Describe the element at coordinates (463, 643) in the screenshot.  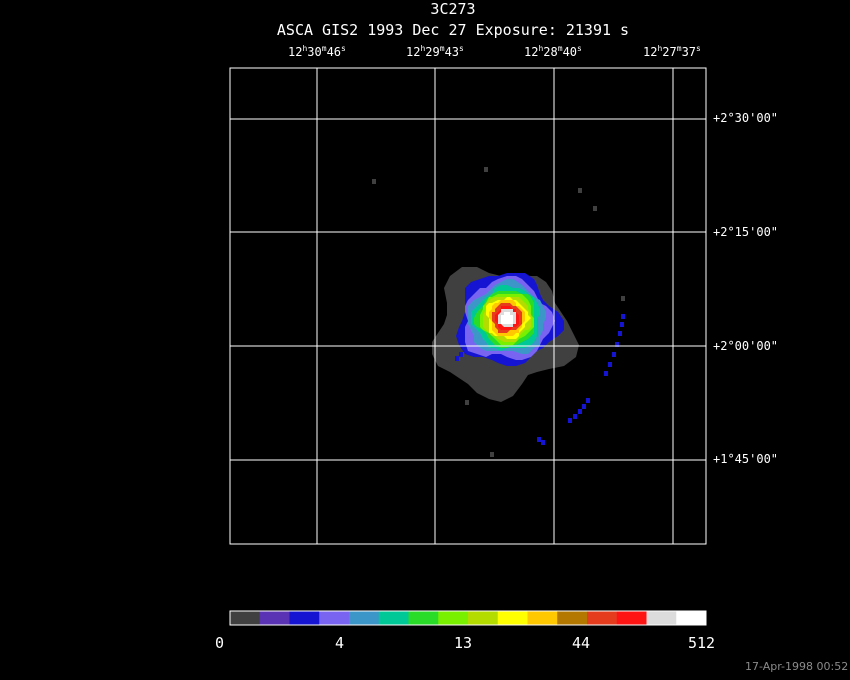
I see `colorbar-label: 13` at that location.